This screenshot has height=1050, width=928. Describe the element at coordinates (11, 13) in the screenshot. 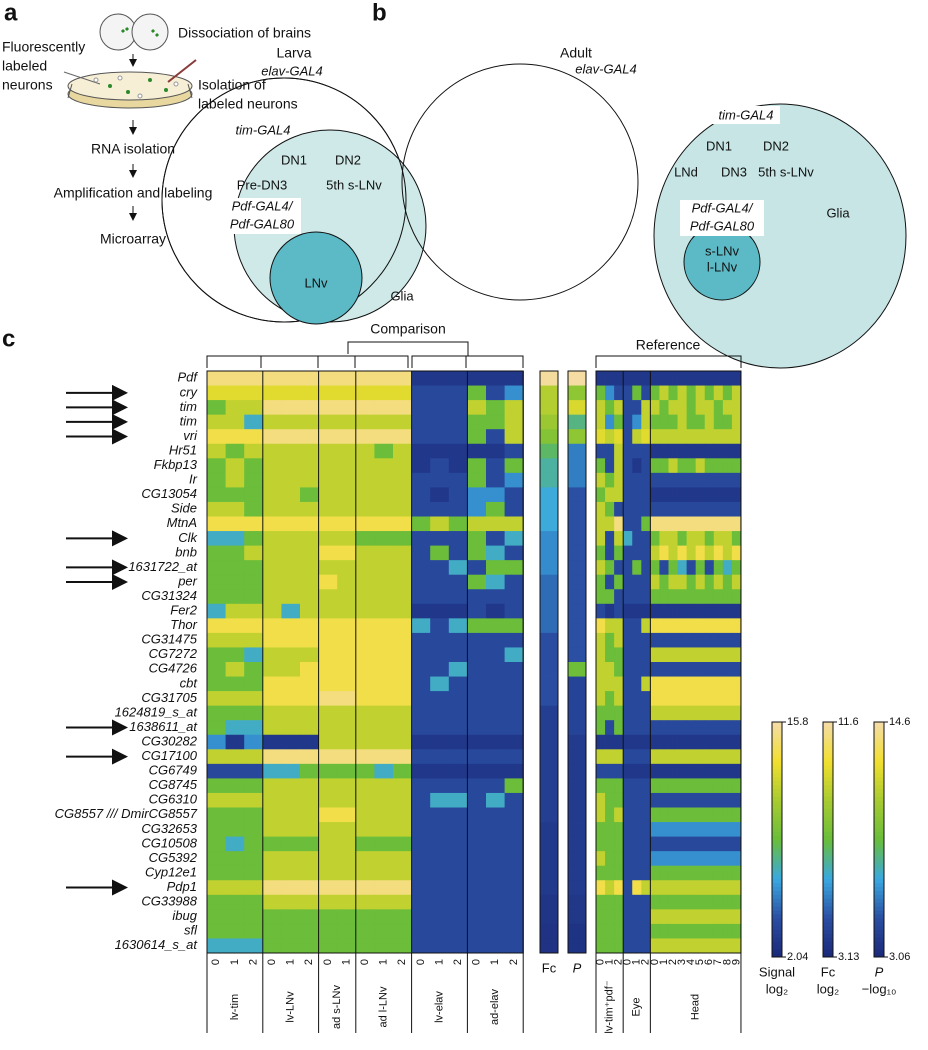

I see `panel-letter: a` at that location.